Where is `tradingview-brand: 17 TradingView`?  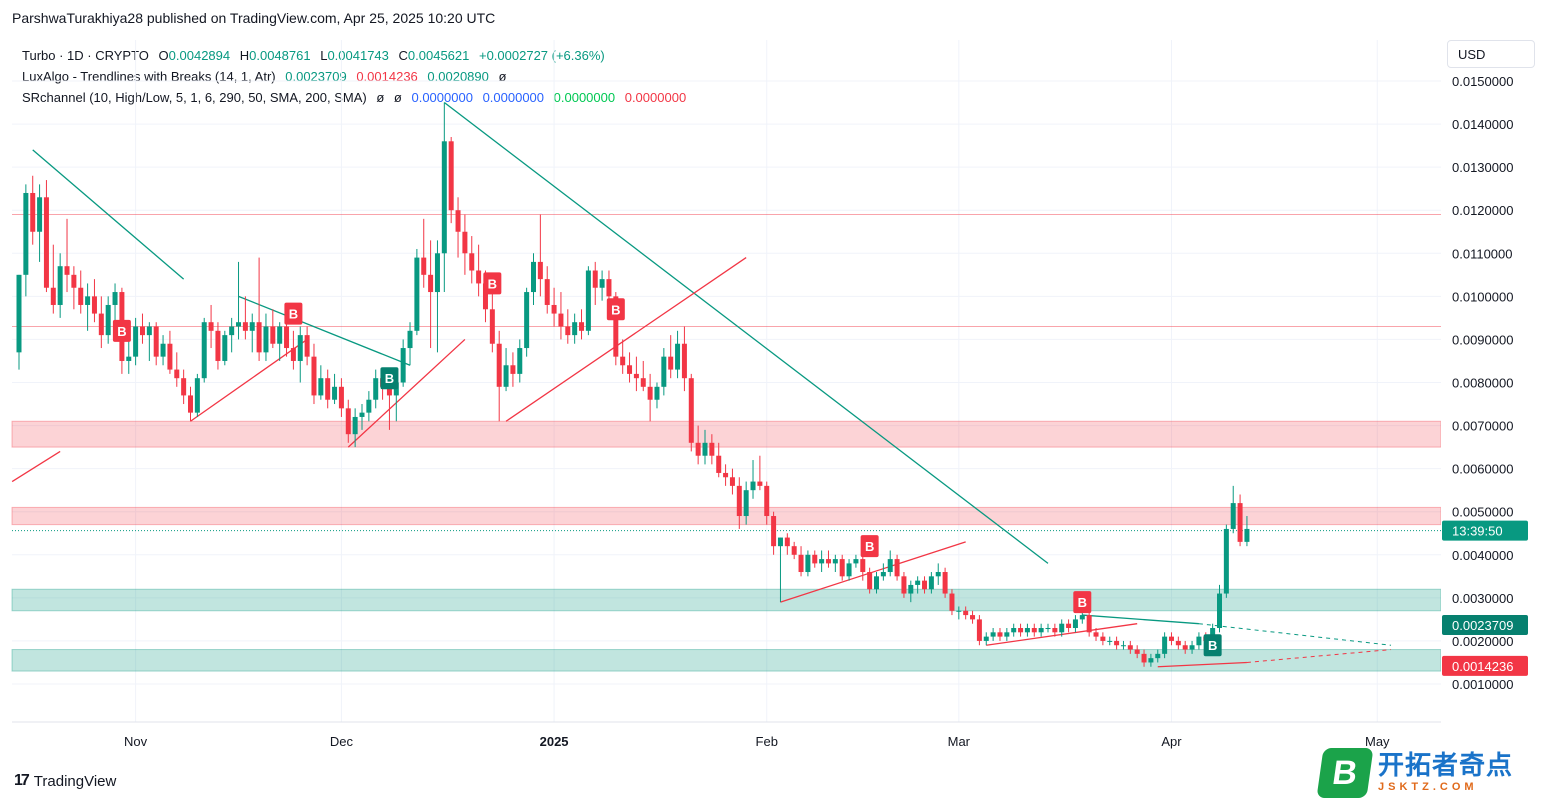
tradingview-brand: 17 TradingView is located at coordinates (65, 781).